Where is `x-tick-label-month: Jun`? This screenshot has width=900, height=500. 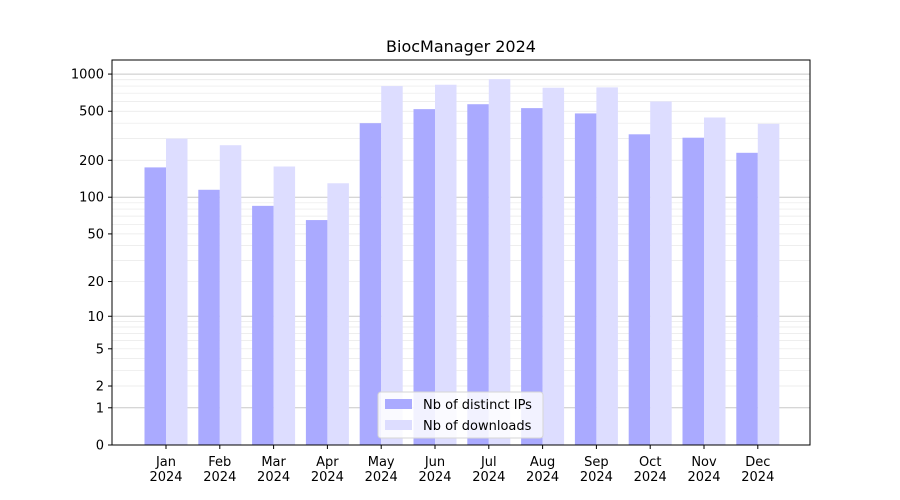 x-tick-label-month: Jun is located at coordinates (434, 462).